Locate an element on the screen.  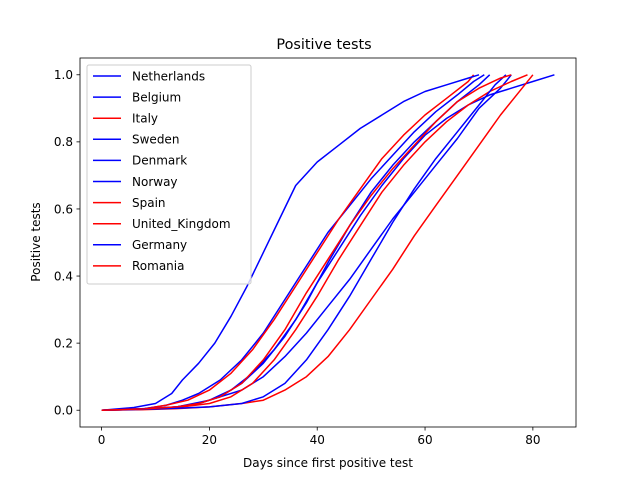
x-tick-label: 20 is located at coordinates (209, 440).